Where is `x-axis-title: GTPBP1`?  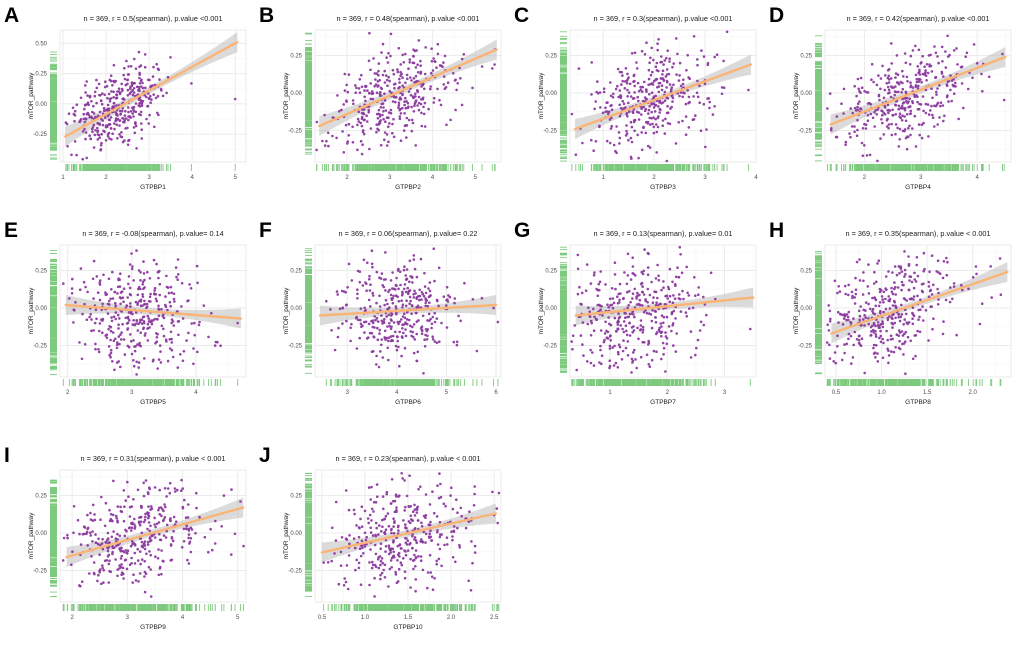
x-axis-title: GTPBP1 is located at coordinates (153, 187).